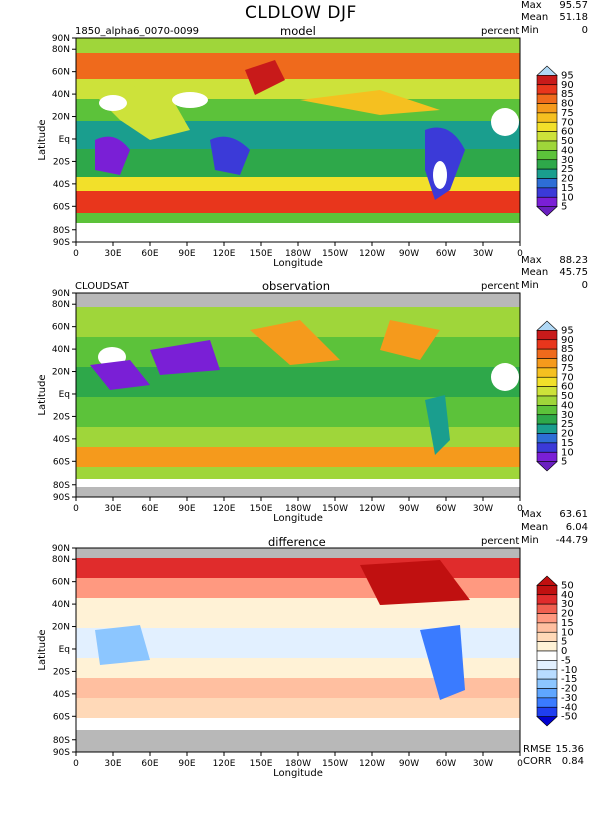 The image size is (606, 814). Describe the element at coordinates (112, 764) in the screenshot. I see `lon-tick-label: 30E` at that location.